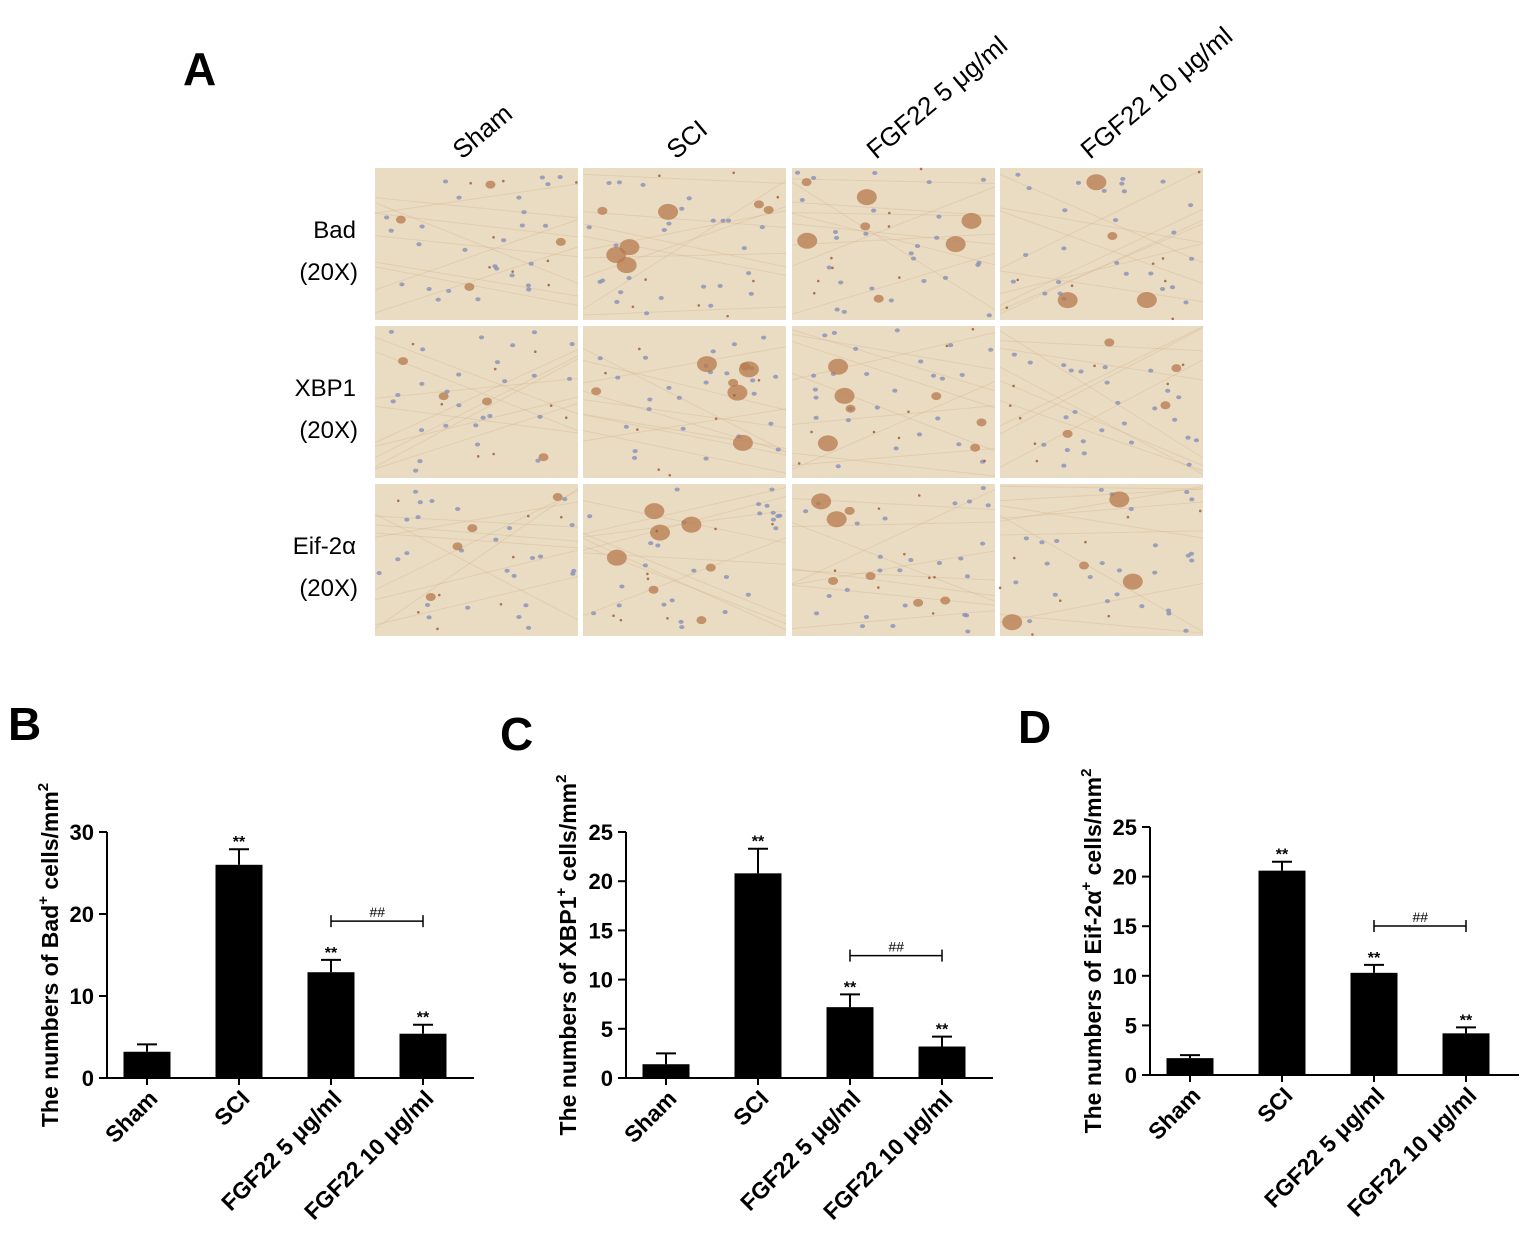 This screenshot has width=1535, height=1252. I want to click on micrograph-tile, so click(684, 560).